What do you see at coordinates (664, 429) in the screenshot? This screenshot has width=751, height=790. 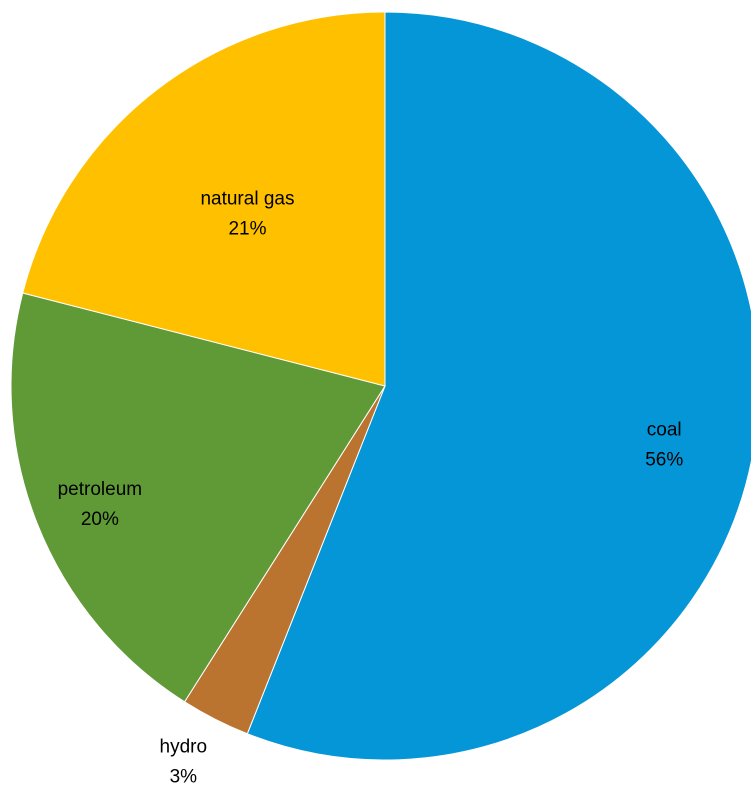 I see `pie-label-category: coal` at bounding box center [664, 429].